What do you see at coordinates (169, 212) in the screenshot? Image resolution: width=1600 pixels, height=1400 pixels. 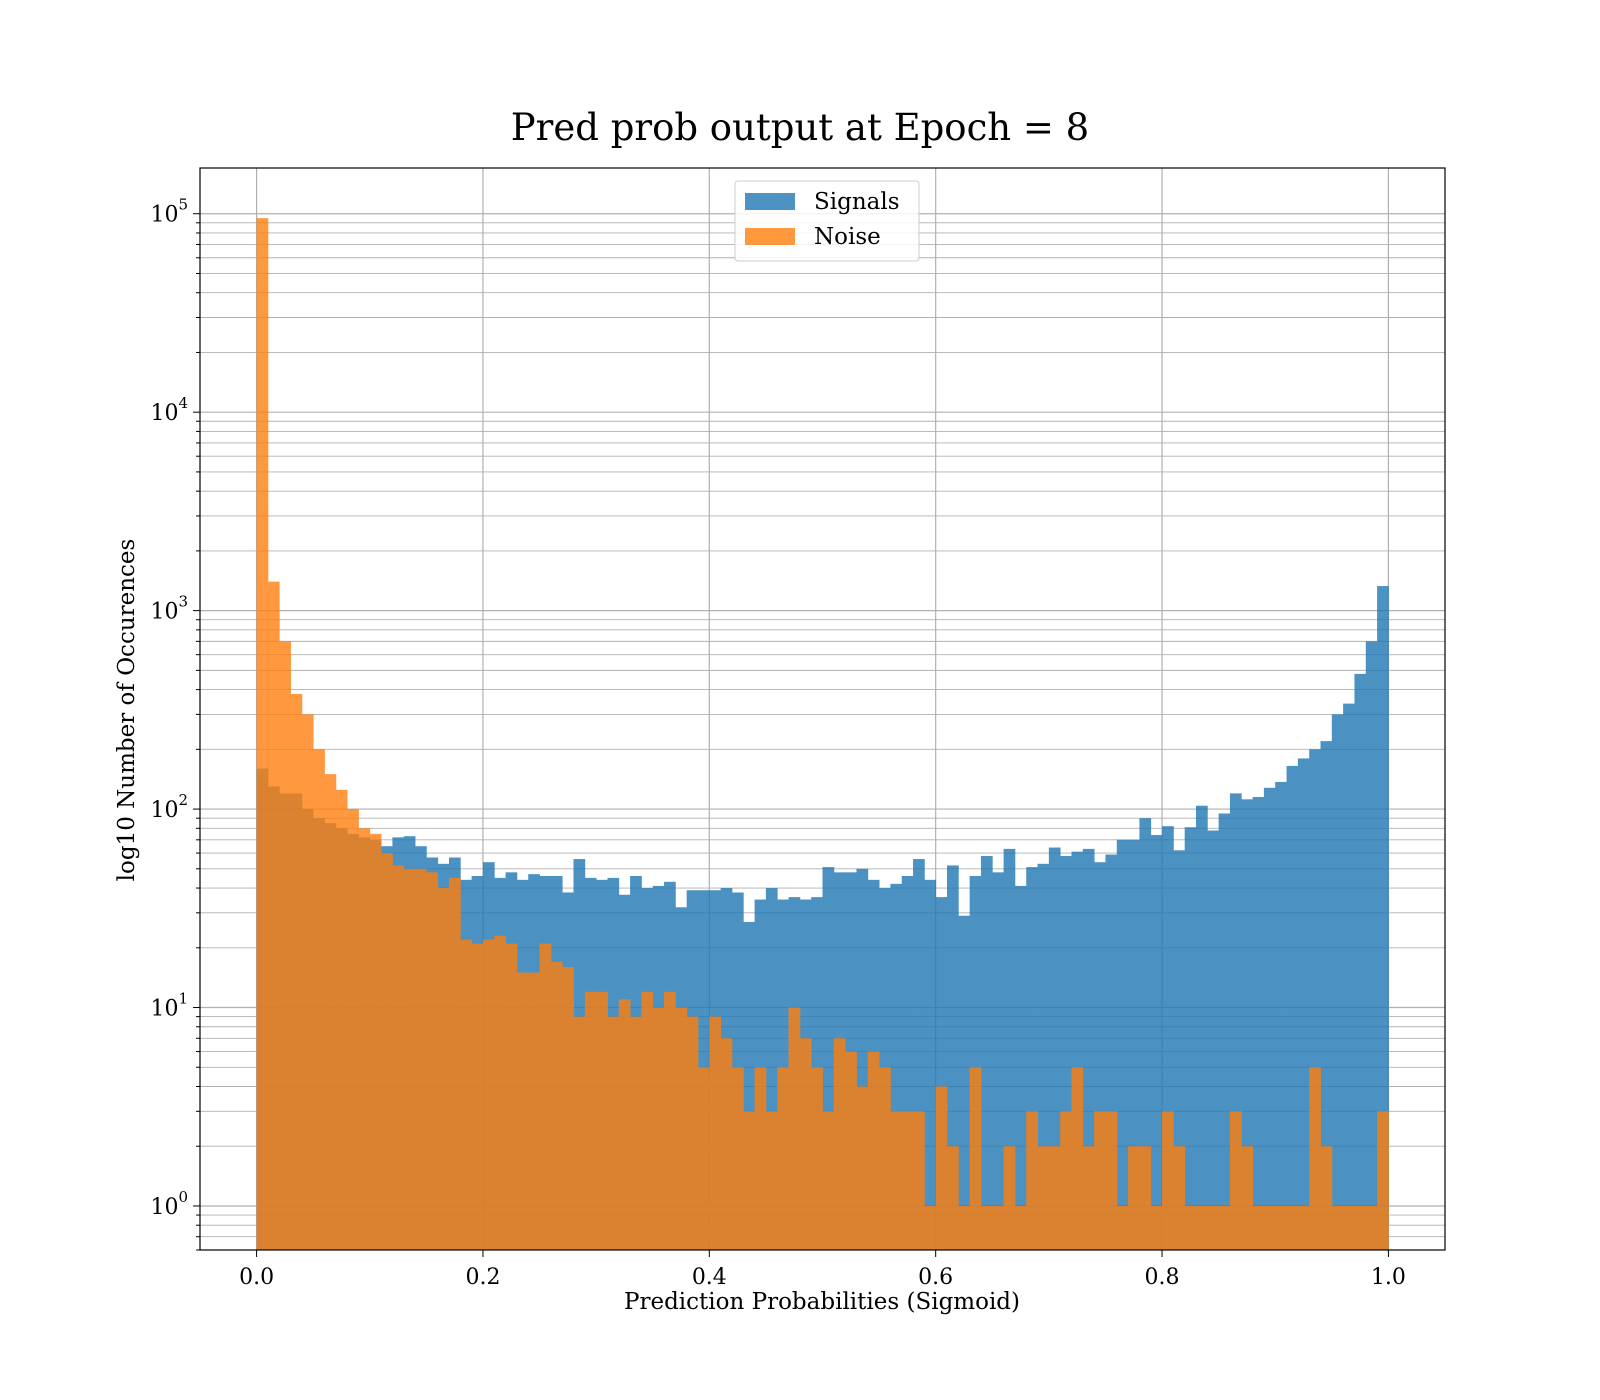 I see `y-tick-label: 10⁵` at bounding box center [169, 212].